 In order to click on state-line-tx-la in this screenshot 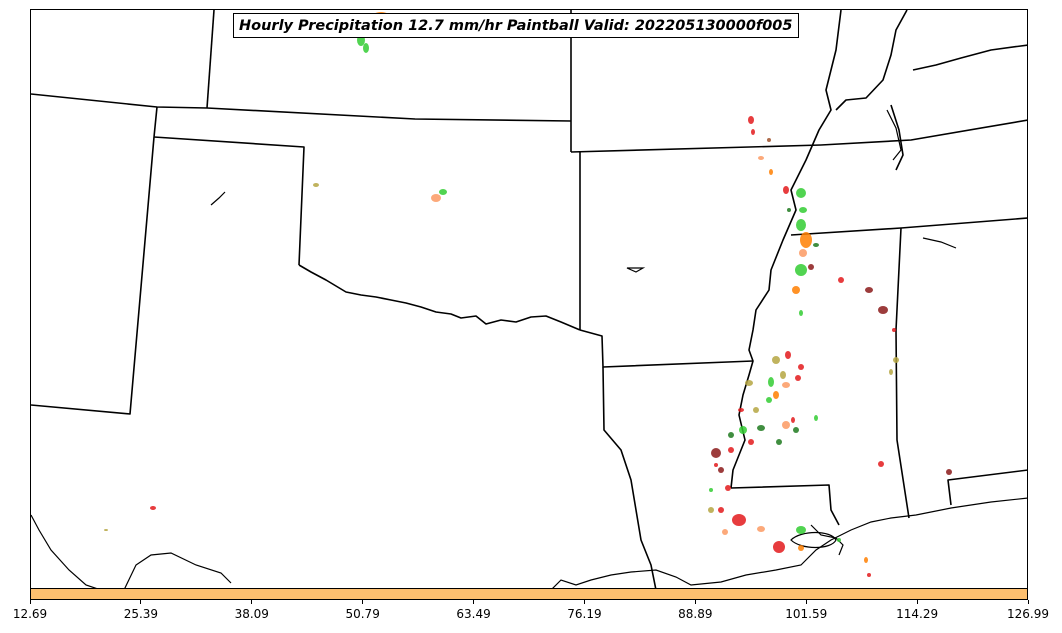, I will do `click(629, 477)`.